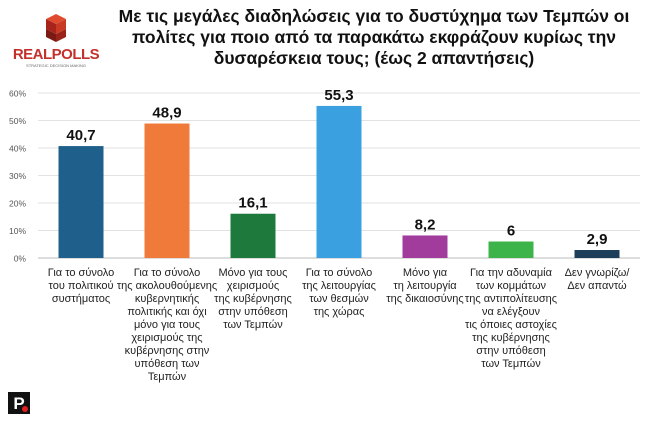  What do you see at coordinates (20, 259) in the screenshot?
I see `y-tick-label: 0%` at bounding box center [20, 259].